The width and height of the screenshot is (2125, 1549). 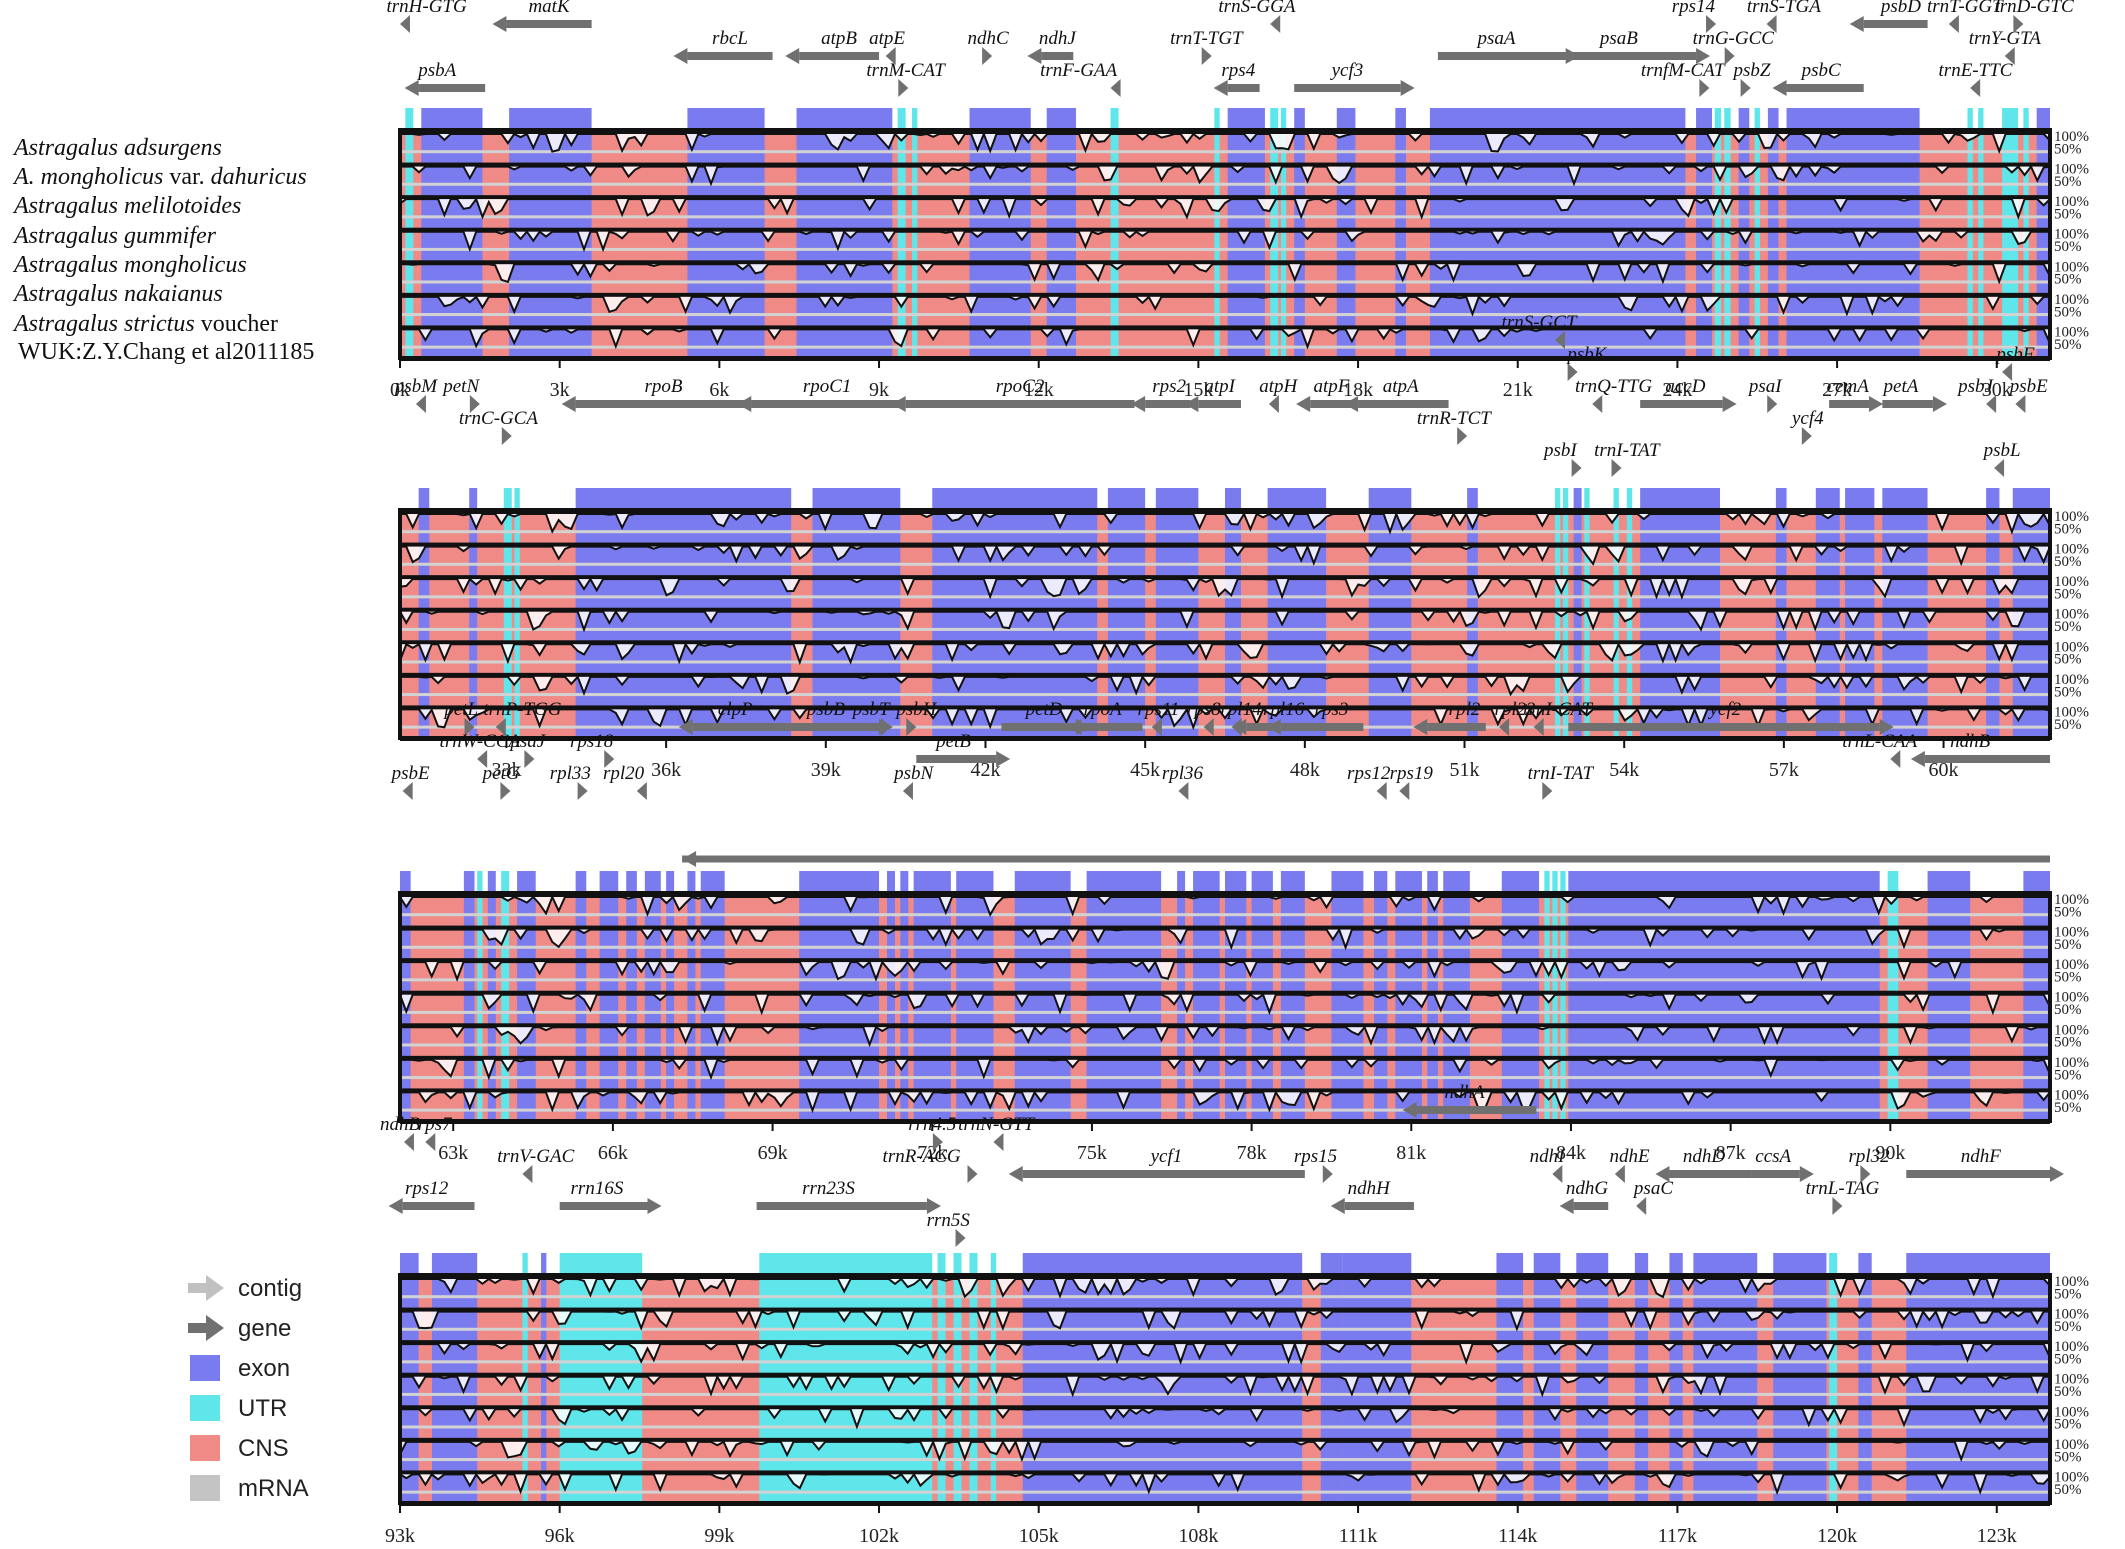 I want to click on gene-label: ndhH, so click(x=1370, y=1188).